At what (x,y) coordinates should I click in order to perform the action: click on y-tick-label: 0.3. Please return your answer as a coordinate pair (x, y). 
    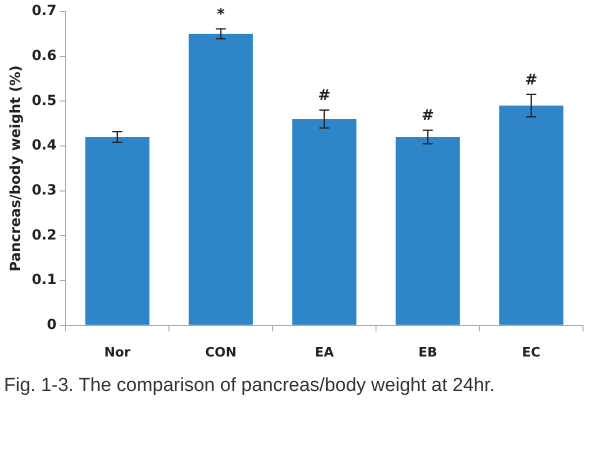
    Looking at the image, I should click on (44, 190).